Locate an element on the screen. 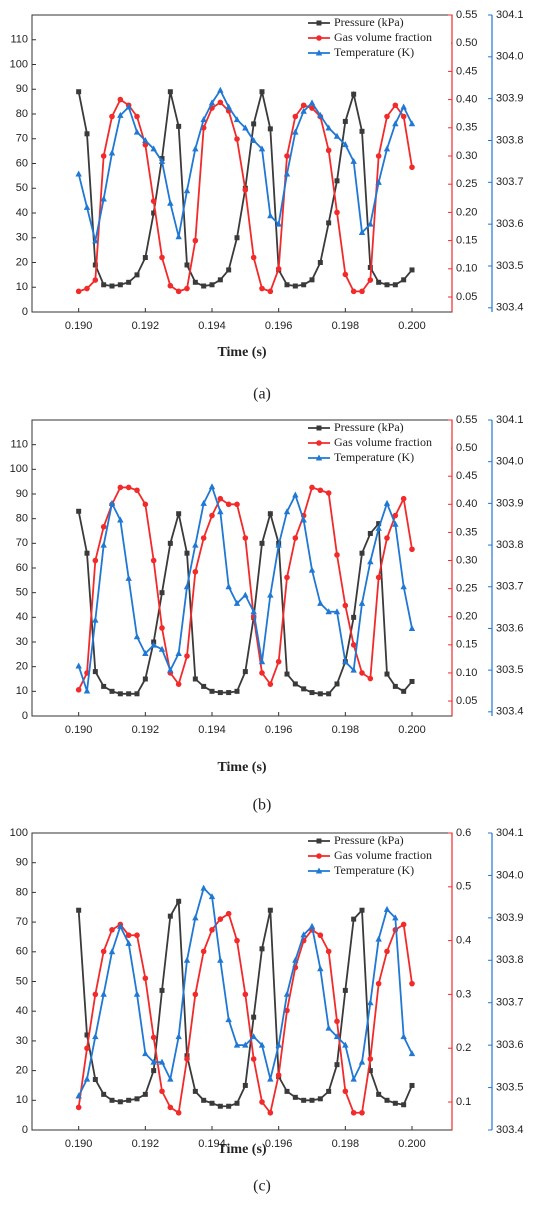 This screenshot has width=550, height=1227. y3-tick-label: 303.9 is located at coordinates (510, 503).